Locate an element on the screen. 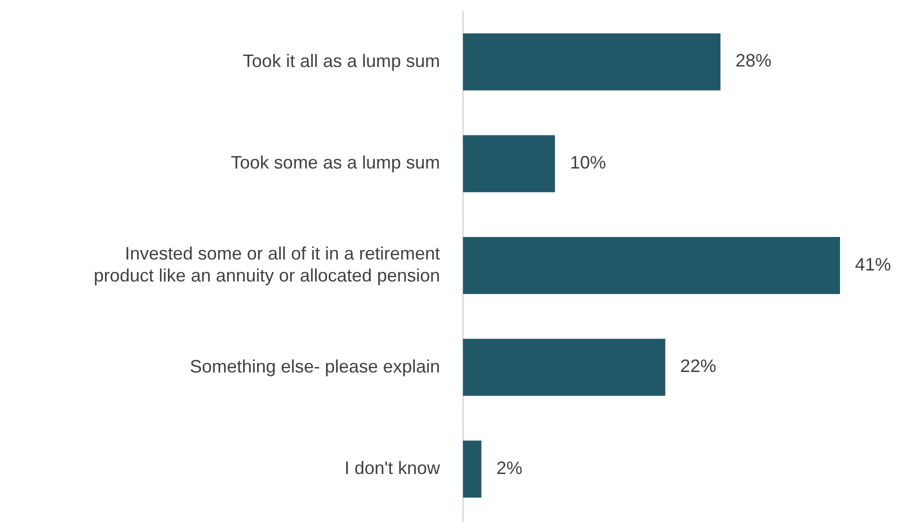 Image resolution: width=898 pixels, height=523 pixels. data-label: 41% is located at coordinates (873, 264).